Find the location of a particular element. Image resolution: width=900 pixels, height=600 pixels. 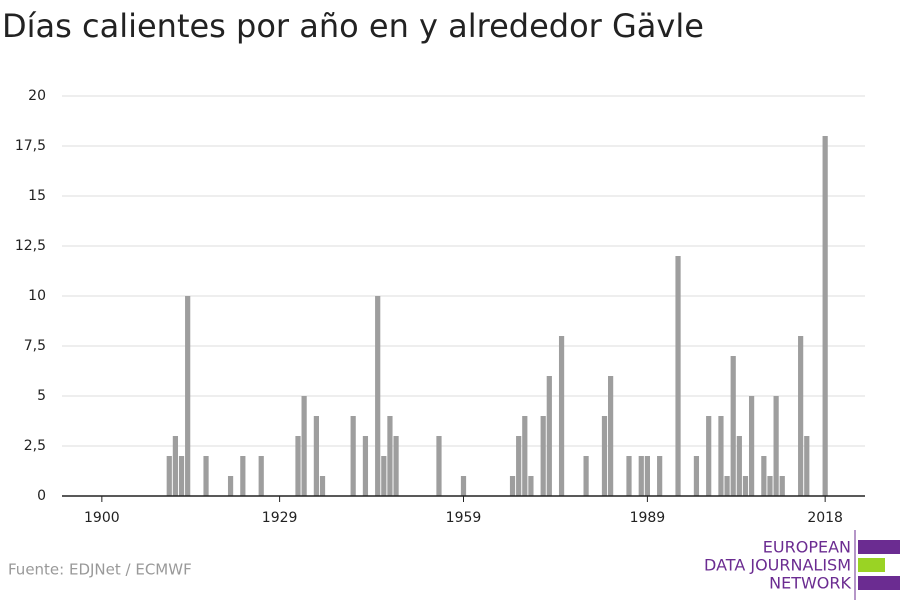

x-tick-label: 1900 is located at coordinates (102, 518).